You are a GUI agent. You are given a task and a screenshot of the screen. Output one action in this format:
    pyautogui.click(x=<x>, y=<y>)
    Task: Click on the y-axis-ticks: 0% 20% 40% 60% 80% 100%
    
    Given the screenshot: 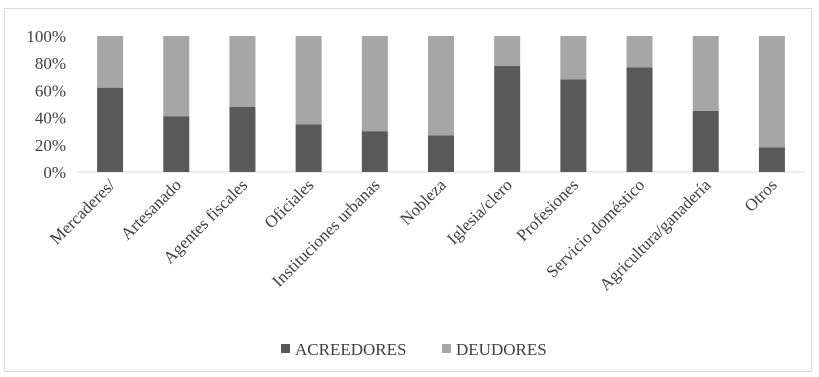 What is the action you would take?
    pyautogui.click(x=46, y=104)
    